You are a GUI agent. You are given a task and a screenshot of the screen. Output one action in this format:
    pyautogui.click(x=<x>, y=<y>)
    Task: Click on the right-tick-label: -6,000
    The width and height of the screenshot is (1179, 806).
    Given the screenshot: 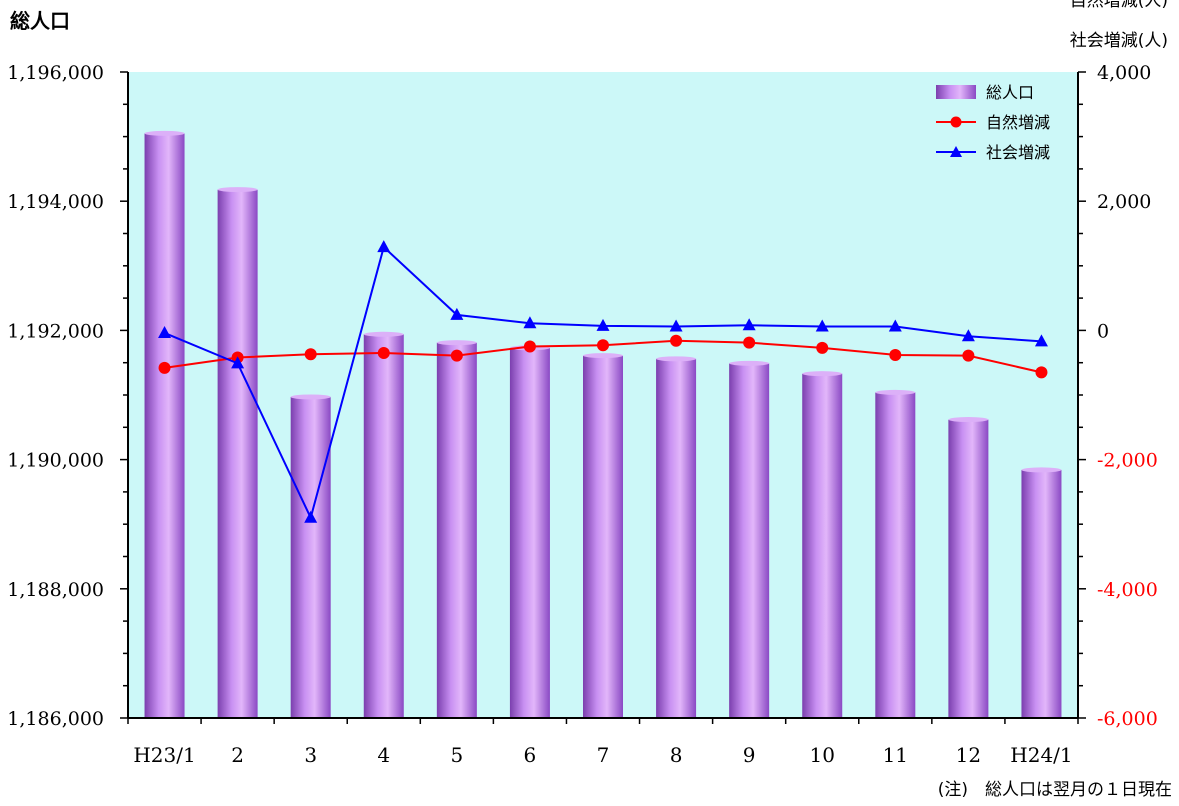 What is the action you would take?
    pyautogui.click(x=1127, y=719)
    